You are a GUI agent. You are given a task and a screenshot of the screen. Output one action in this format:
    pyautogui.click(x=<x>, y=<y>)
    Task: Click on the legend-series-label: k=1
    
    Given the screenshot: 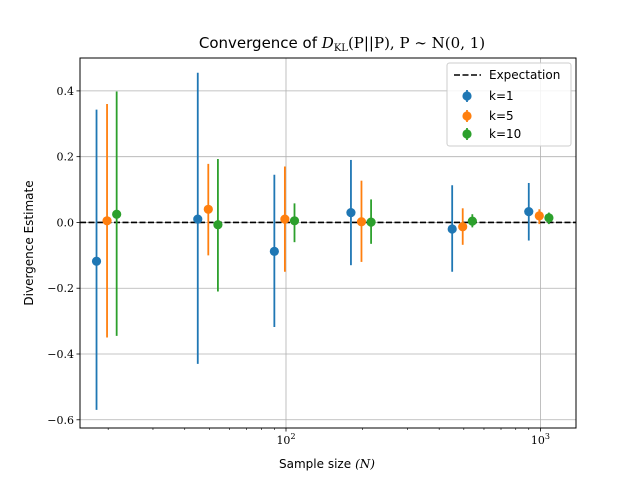 What is the action you would take?
    pyautogui.click(x=501, y=96)
    